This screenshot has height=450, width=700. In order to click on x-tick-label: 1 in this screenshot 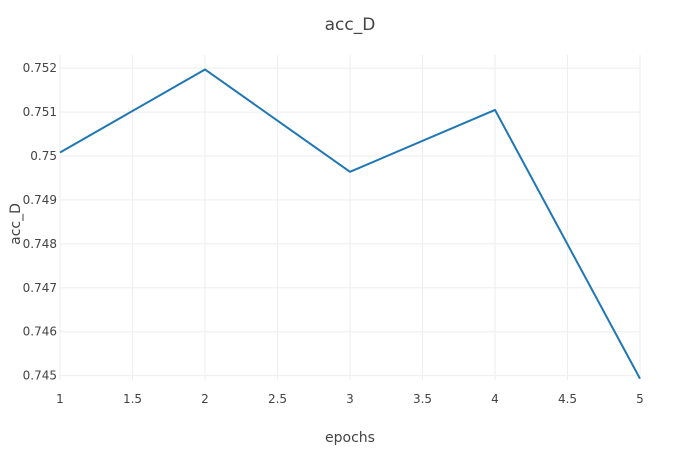, I will do `click(60, 399)`.